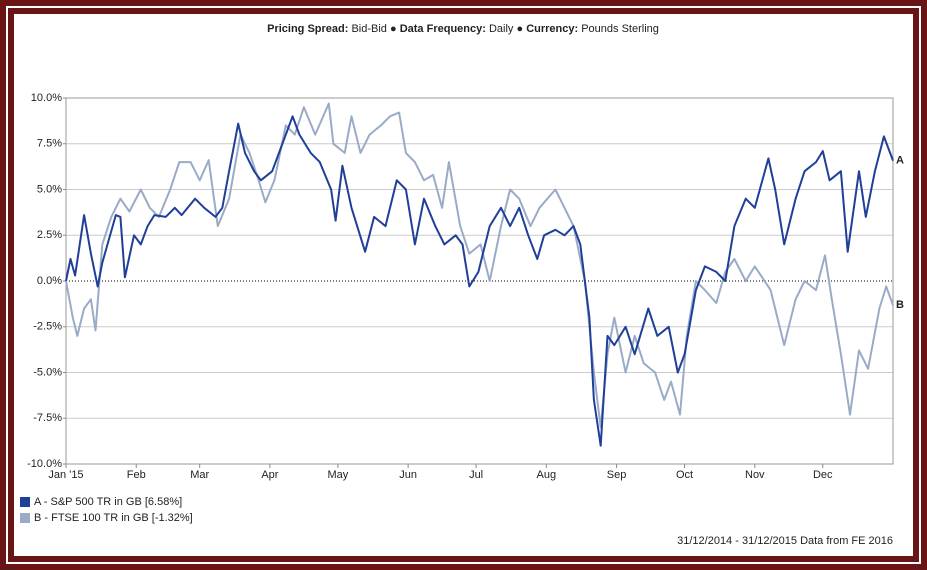 This screenshot has height=570, width=927. I want to click on y-tick-label: 5.0%, so click(49, 189).